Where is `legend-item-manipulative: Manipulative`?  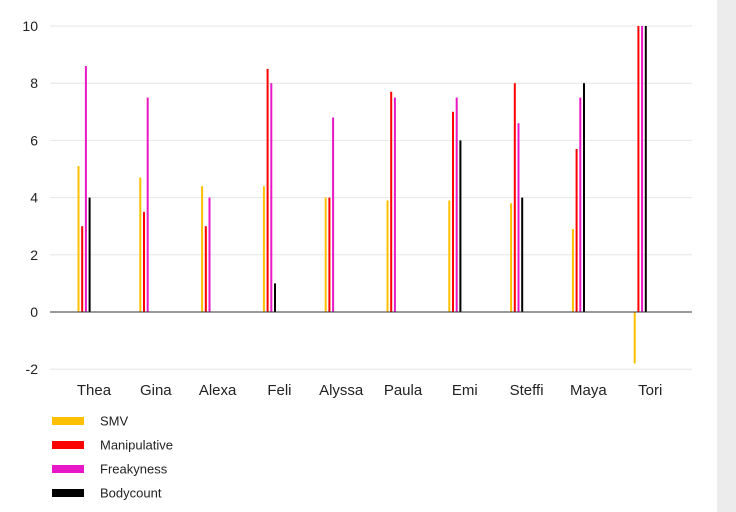
legend-item-manipulative: Manipulative is located at coordinates (112, 445).